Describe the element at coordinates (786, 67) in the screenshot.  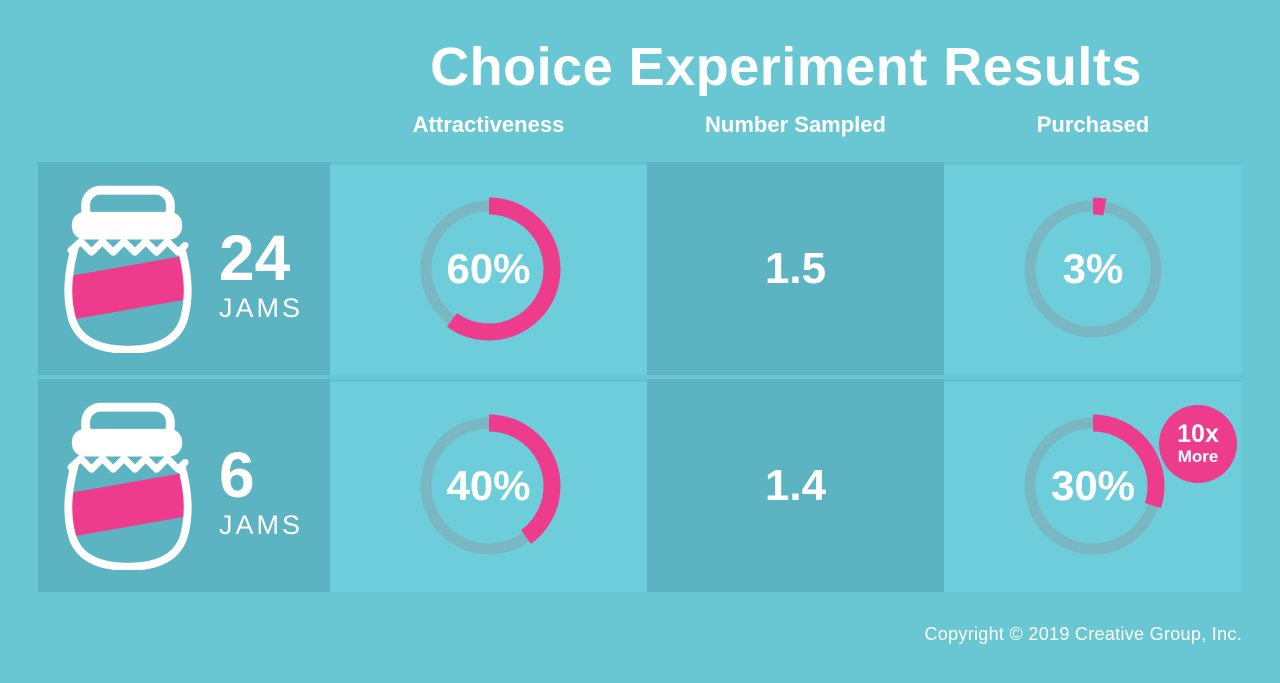
I see `page-title: Choice Experiment Results` at that location.